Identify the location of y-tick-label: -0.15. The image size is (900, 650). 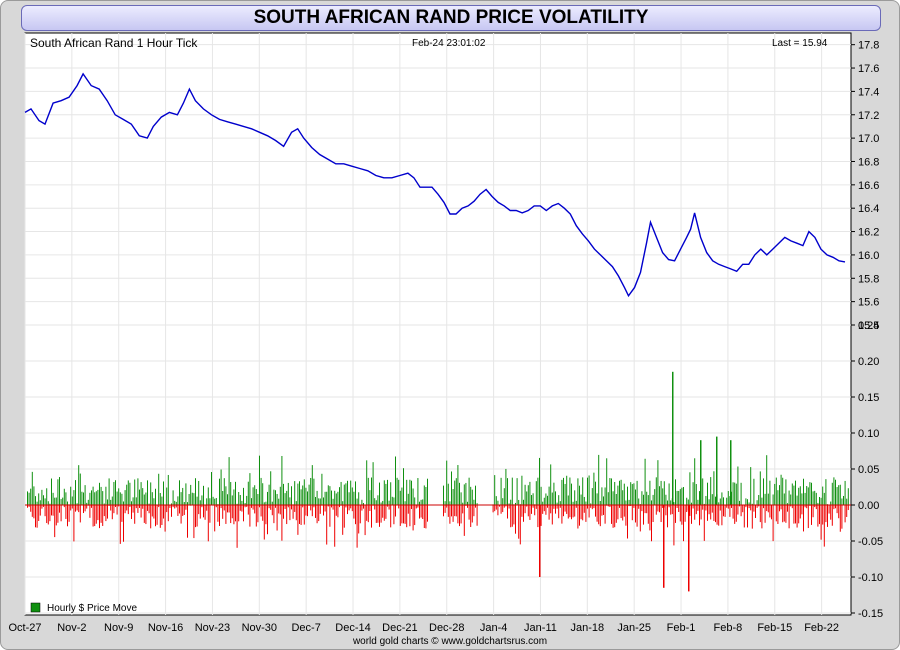
(870, 614).